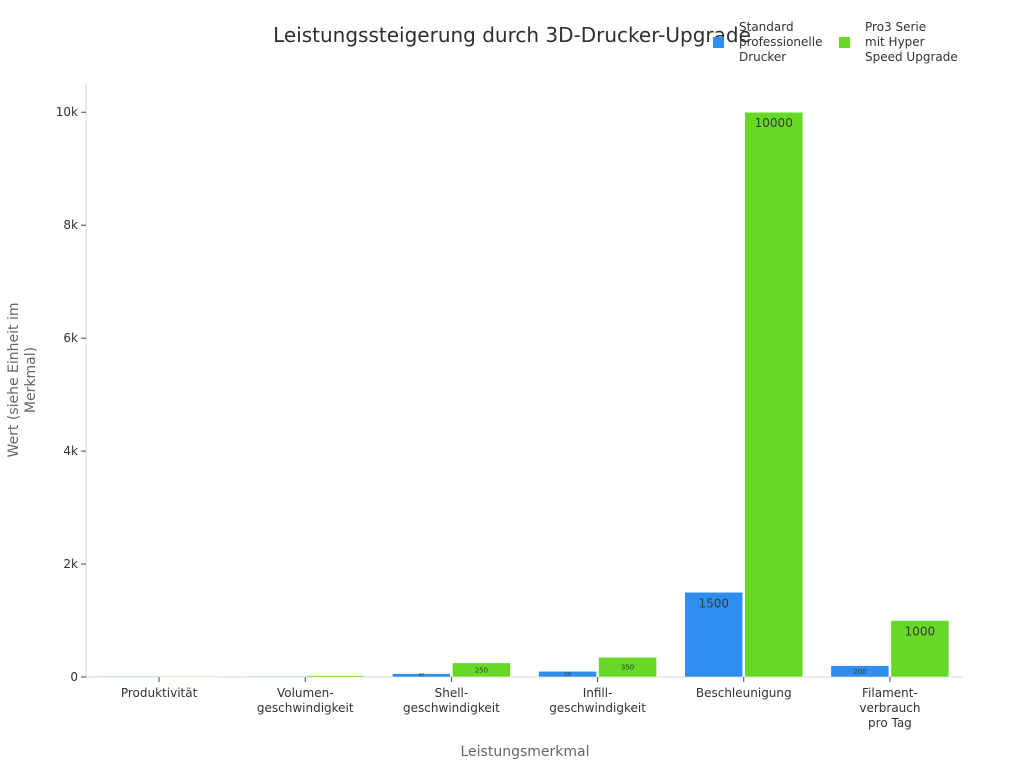 The width and height of the screenshot is (1024, 768). I want to click on data-label: 200, so click(859, 672).